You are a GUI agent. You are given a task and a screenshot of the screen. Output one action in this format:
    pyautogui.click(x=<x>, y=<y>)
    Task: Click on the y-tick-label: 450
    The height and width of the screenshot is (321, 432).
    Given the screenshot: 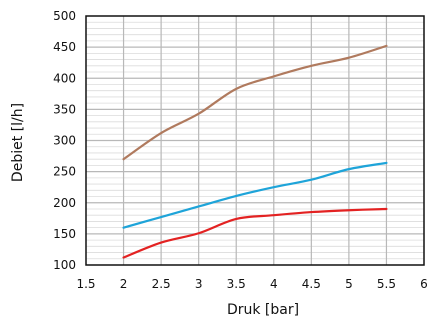 What is the action you would take?
    pyautogui.click(x=64, y=47)
    